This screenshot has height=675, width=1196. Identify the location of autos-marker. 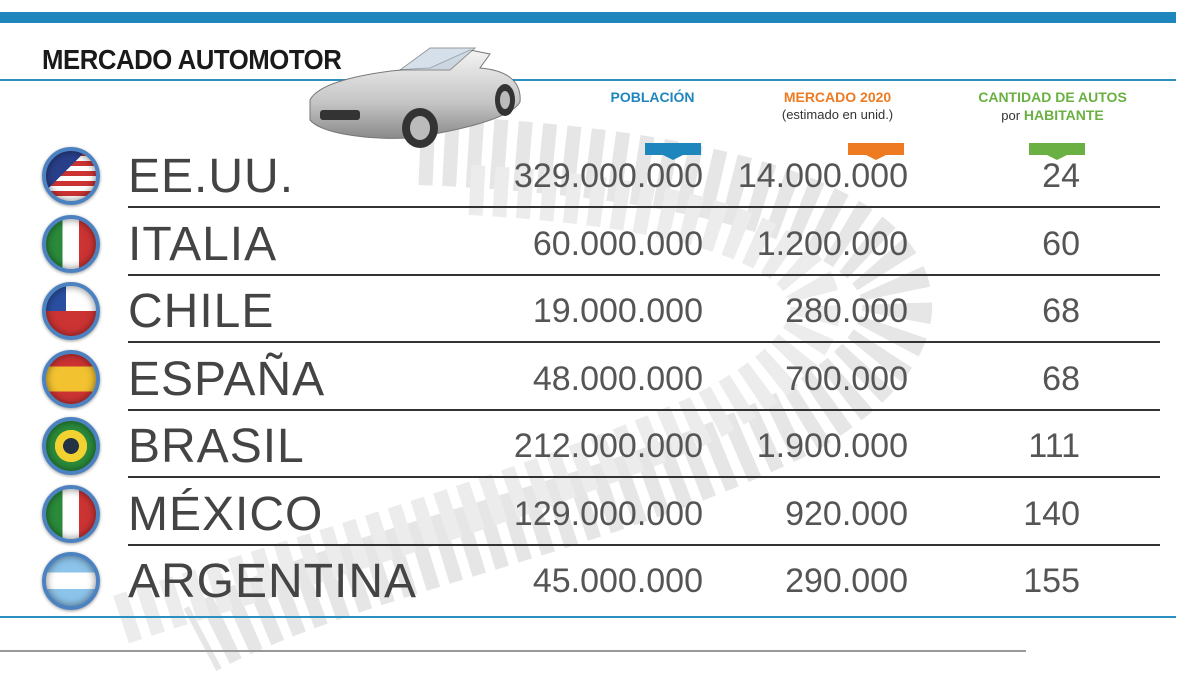
(1057, 151).